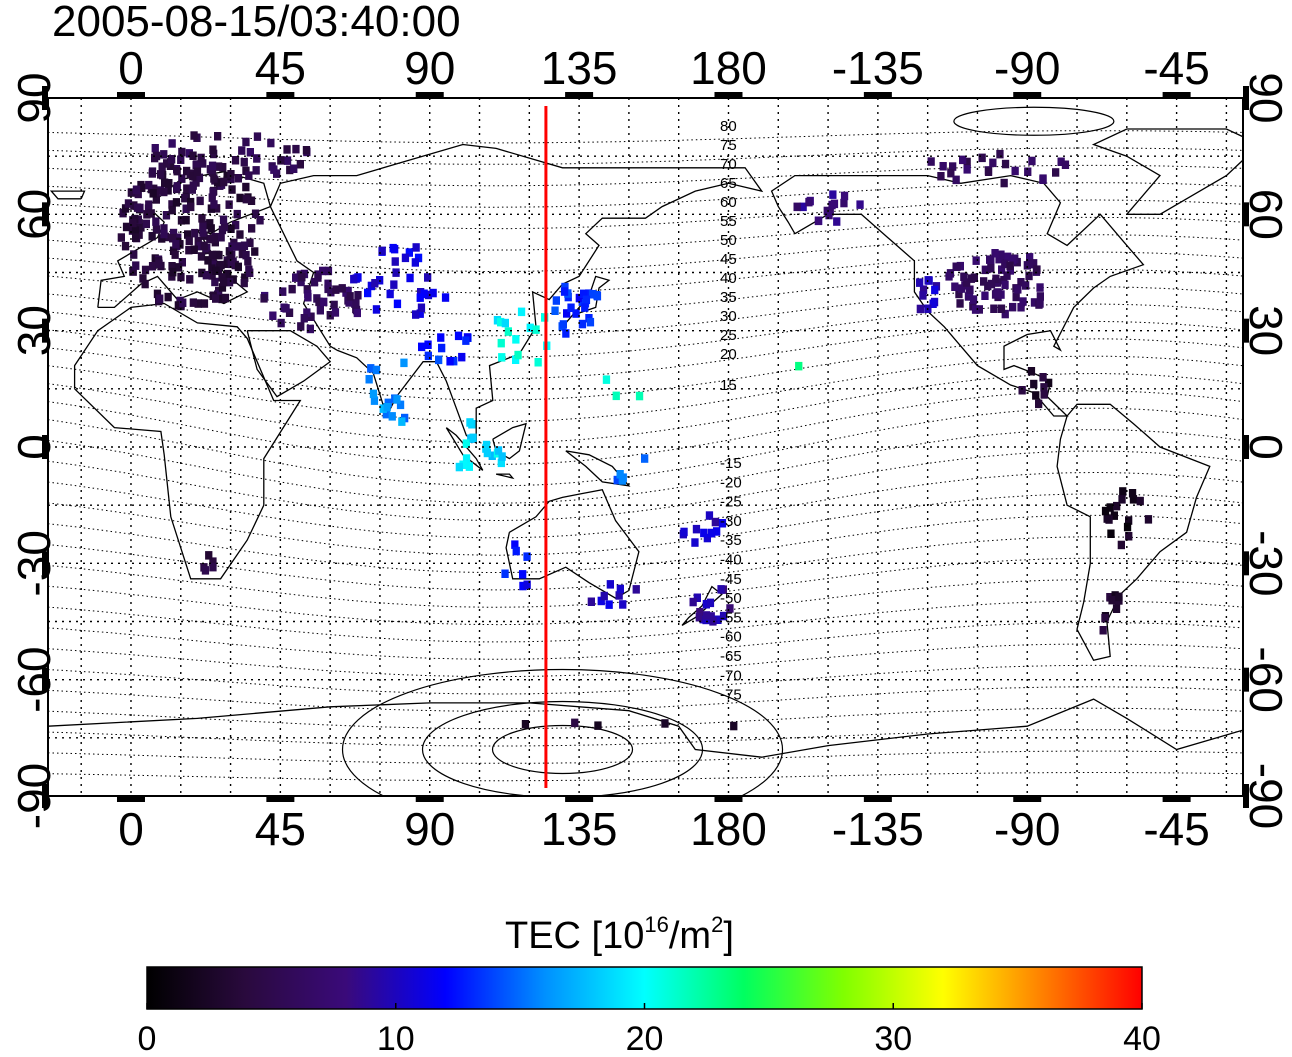 Image resolution: width=1292 pixels, height=1057 pixels. Describe the element at coordinates (579, 829) in the screenshot. I see `lon-tick-label-bottom: 135` at that location.